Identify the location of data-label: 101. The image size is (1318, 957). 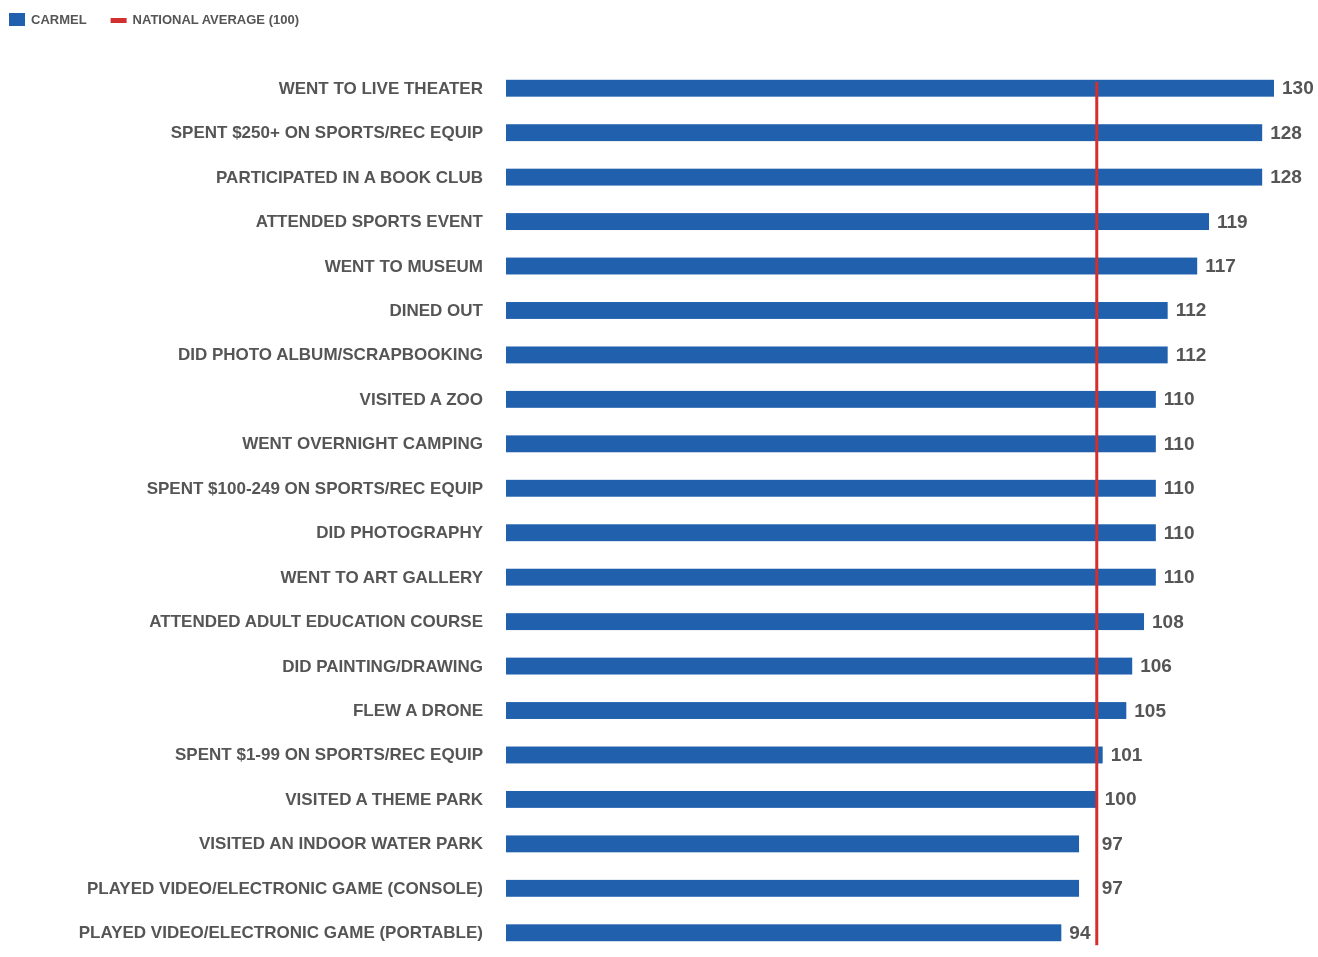
(1126, 754).